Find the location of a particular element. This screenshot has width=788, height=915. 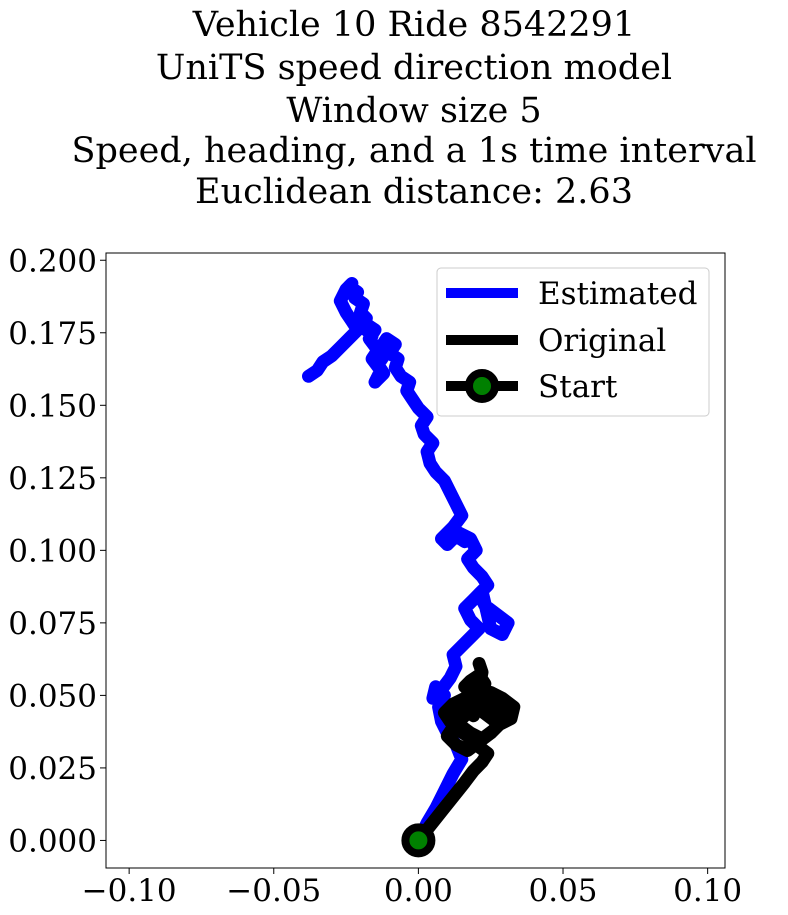

start-marker-group is located at coordinates (418, 840).